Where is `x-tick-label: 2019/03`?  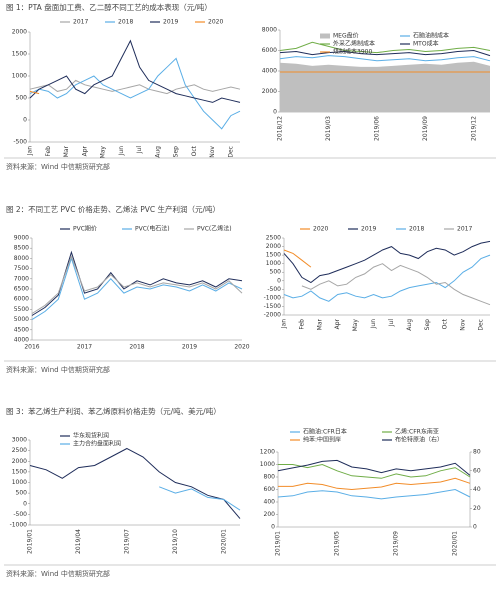 x-tick-label: 2019/03 is located at coordinates (328, 128).